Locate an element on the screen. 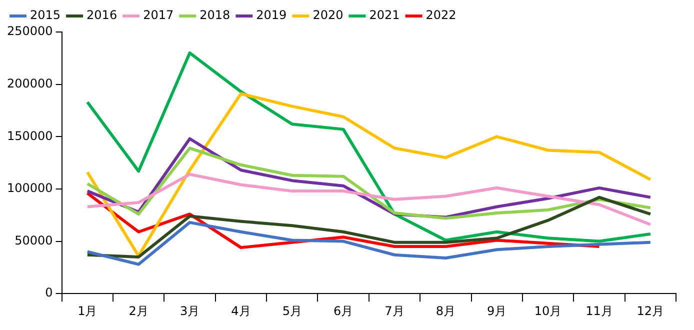 The height and width of the screenshot is (330, 694). y-tick-label: 0 is located at coordinates (49, 293).